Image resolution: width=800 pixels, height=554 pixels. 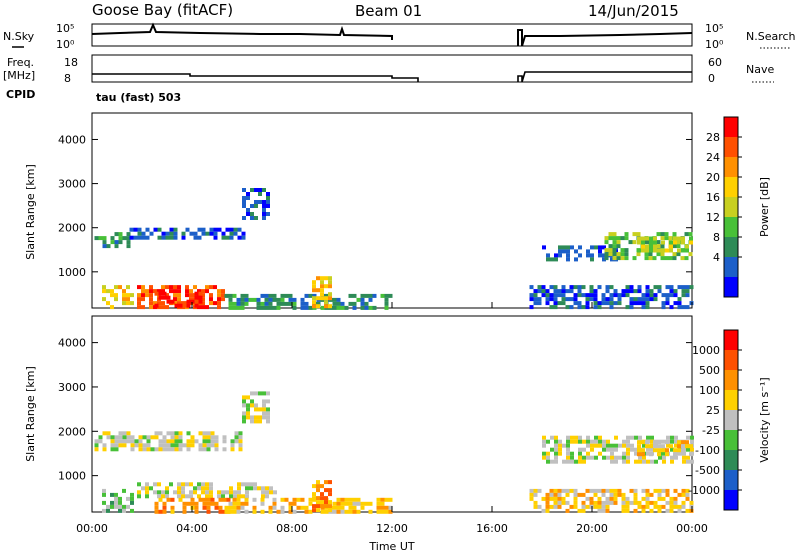 I want to click on nave-label: Nave, so click(x=760, y=69).